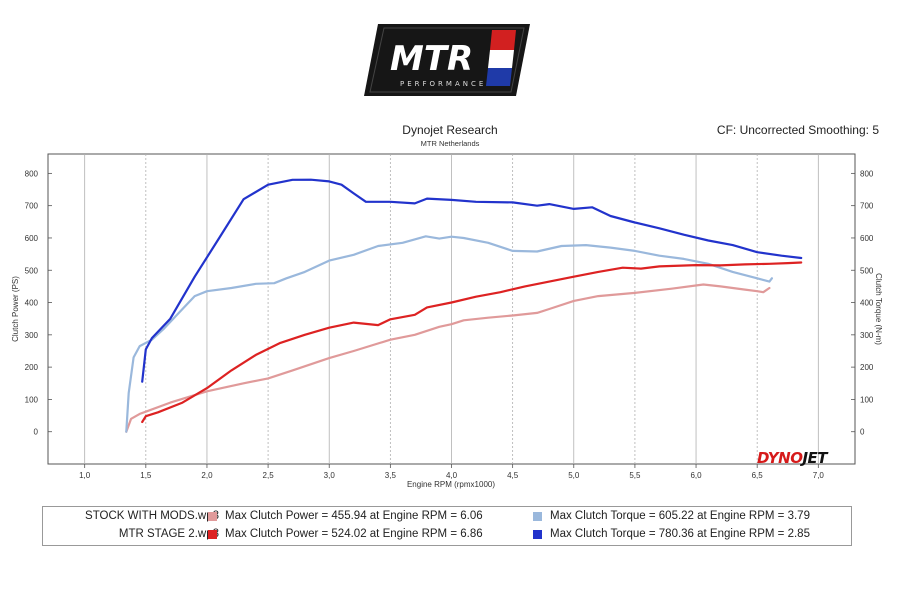  Describe the element at coordinates (269, 475) in the screenshot. I see `x-tick-label: 2,5` at that location.